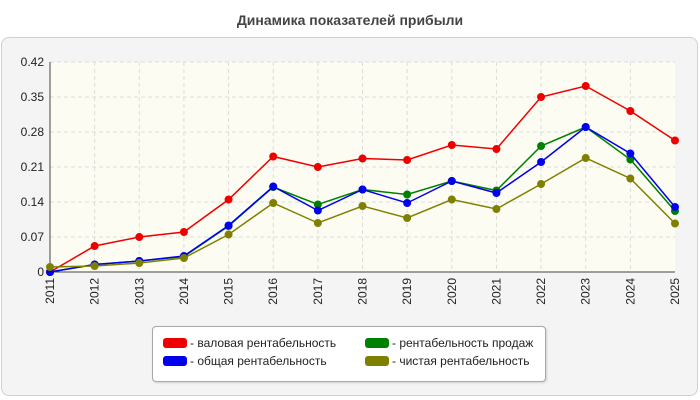  I want to click on x-tick-label: 2018, so click(363, 291).